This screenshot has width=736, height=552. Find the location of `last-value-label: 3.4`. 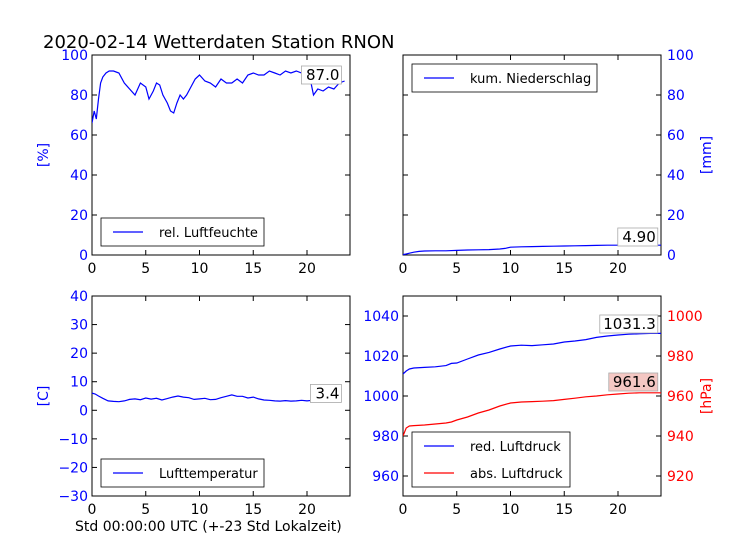

last-value-label: 3.4 is located at coordinates (328, 393).